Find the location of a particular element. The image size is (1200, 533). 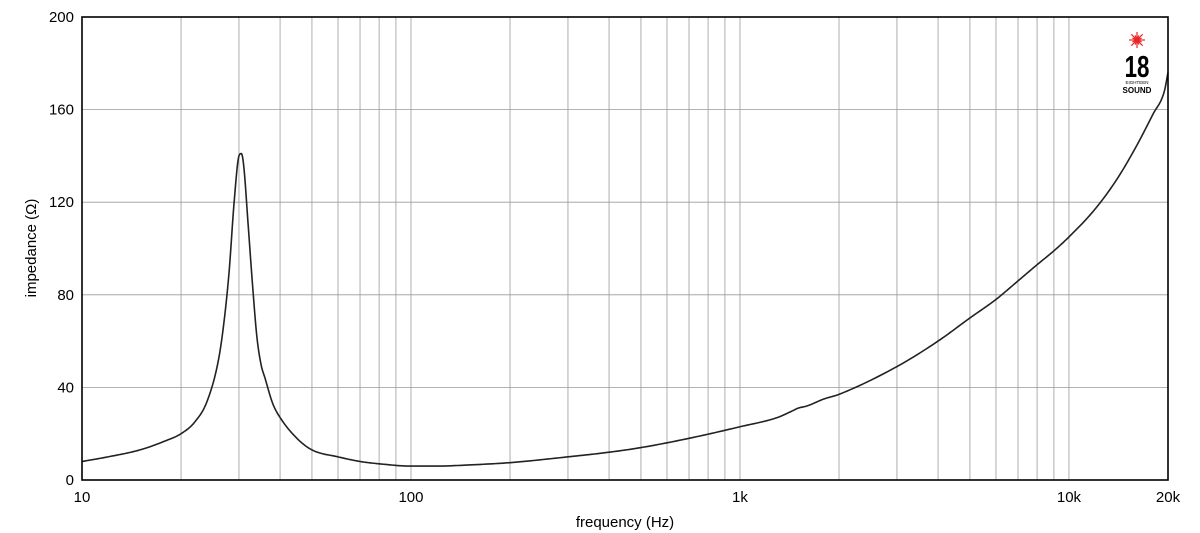

x-tick-label: 1k is located at coordinates (740, 497).